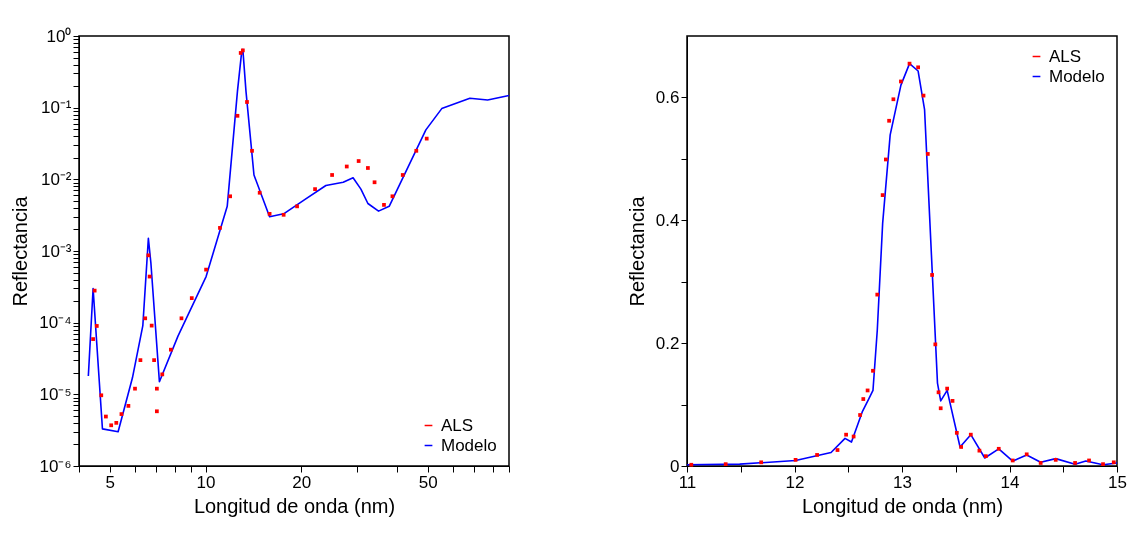 The height and width of the screenshot is (538, 1128). Describe the element at coordinates (795, 482) in the screenshot. I see `x-tick-label: 12` at that location.